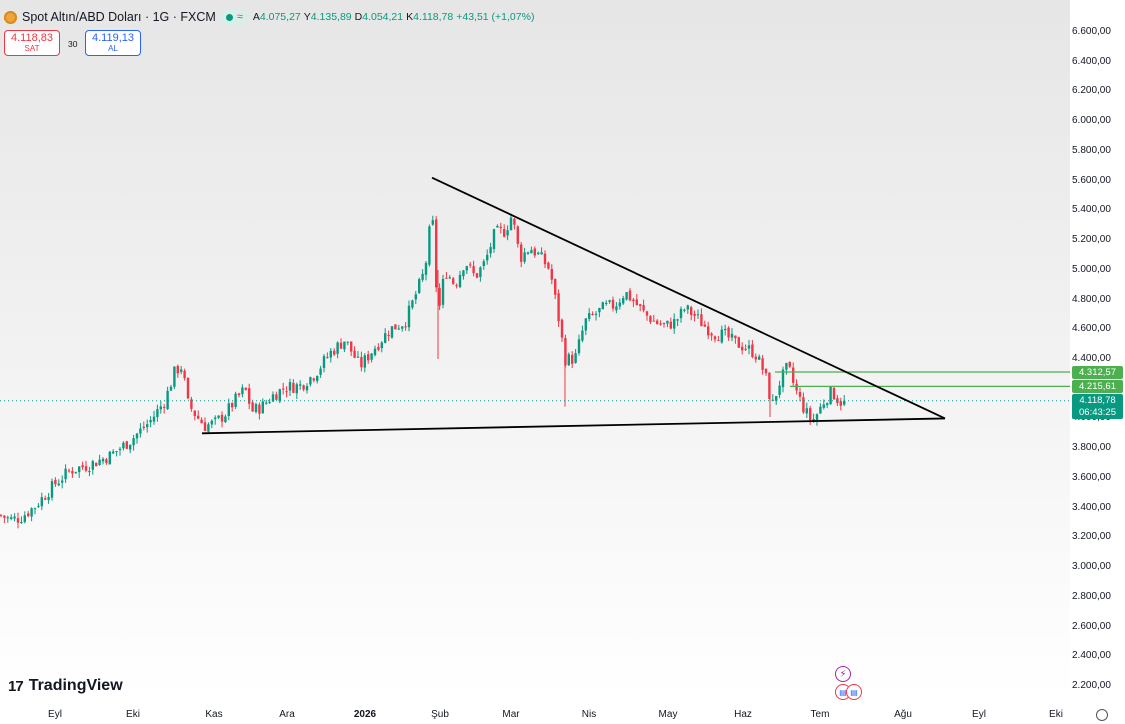 Image resolution: width=1125 pixels, height=724 pixels. What do you see at coordinates (239, 17) in the screenshot?
I see `wave-icon: ≈` at bounding box center [239, 17].